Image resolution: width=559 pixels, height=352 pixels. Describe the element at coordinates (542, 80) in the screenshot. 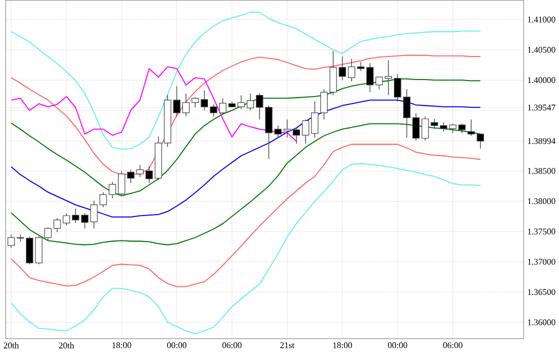

I see `y-tick-label: 1.40000` at that location.